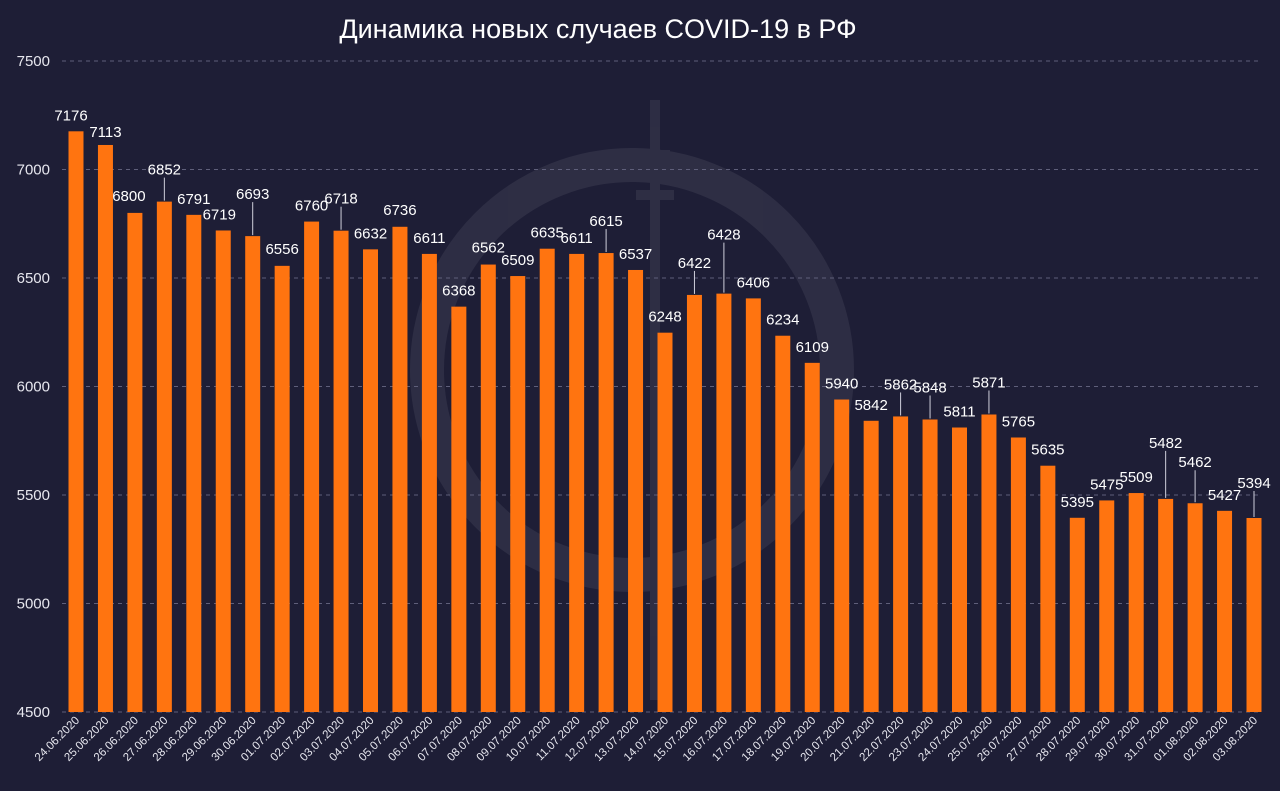 The width and height of the screenshot is (1280, 791). I want to click on data-label: 6234, so click(782, 320).